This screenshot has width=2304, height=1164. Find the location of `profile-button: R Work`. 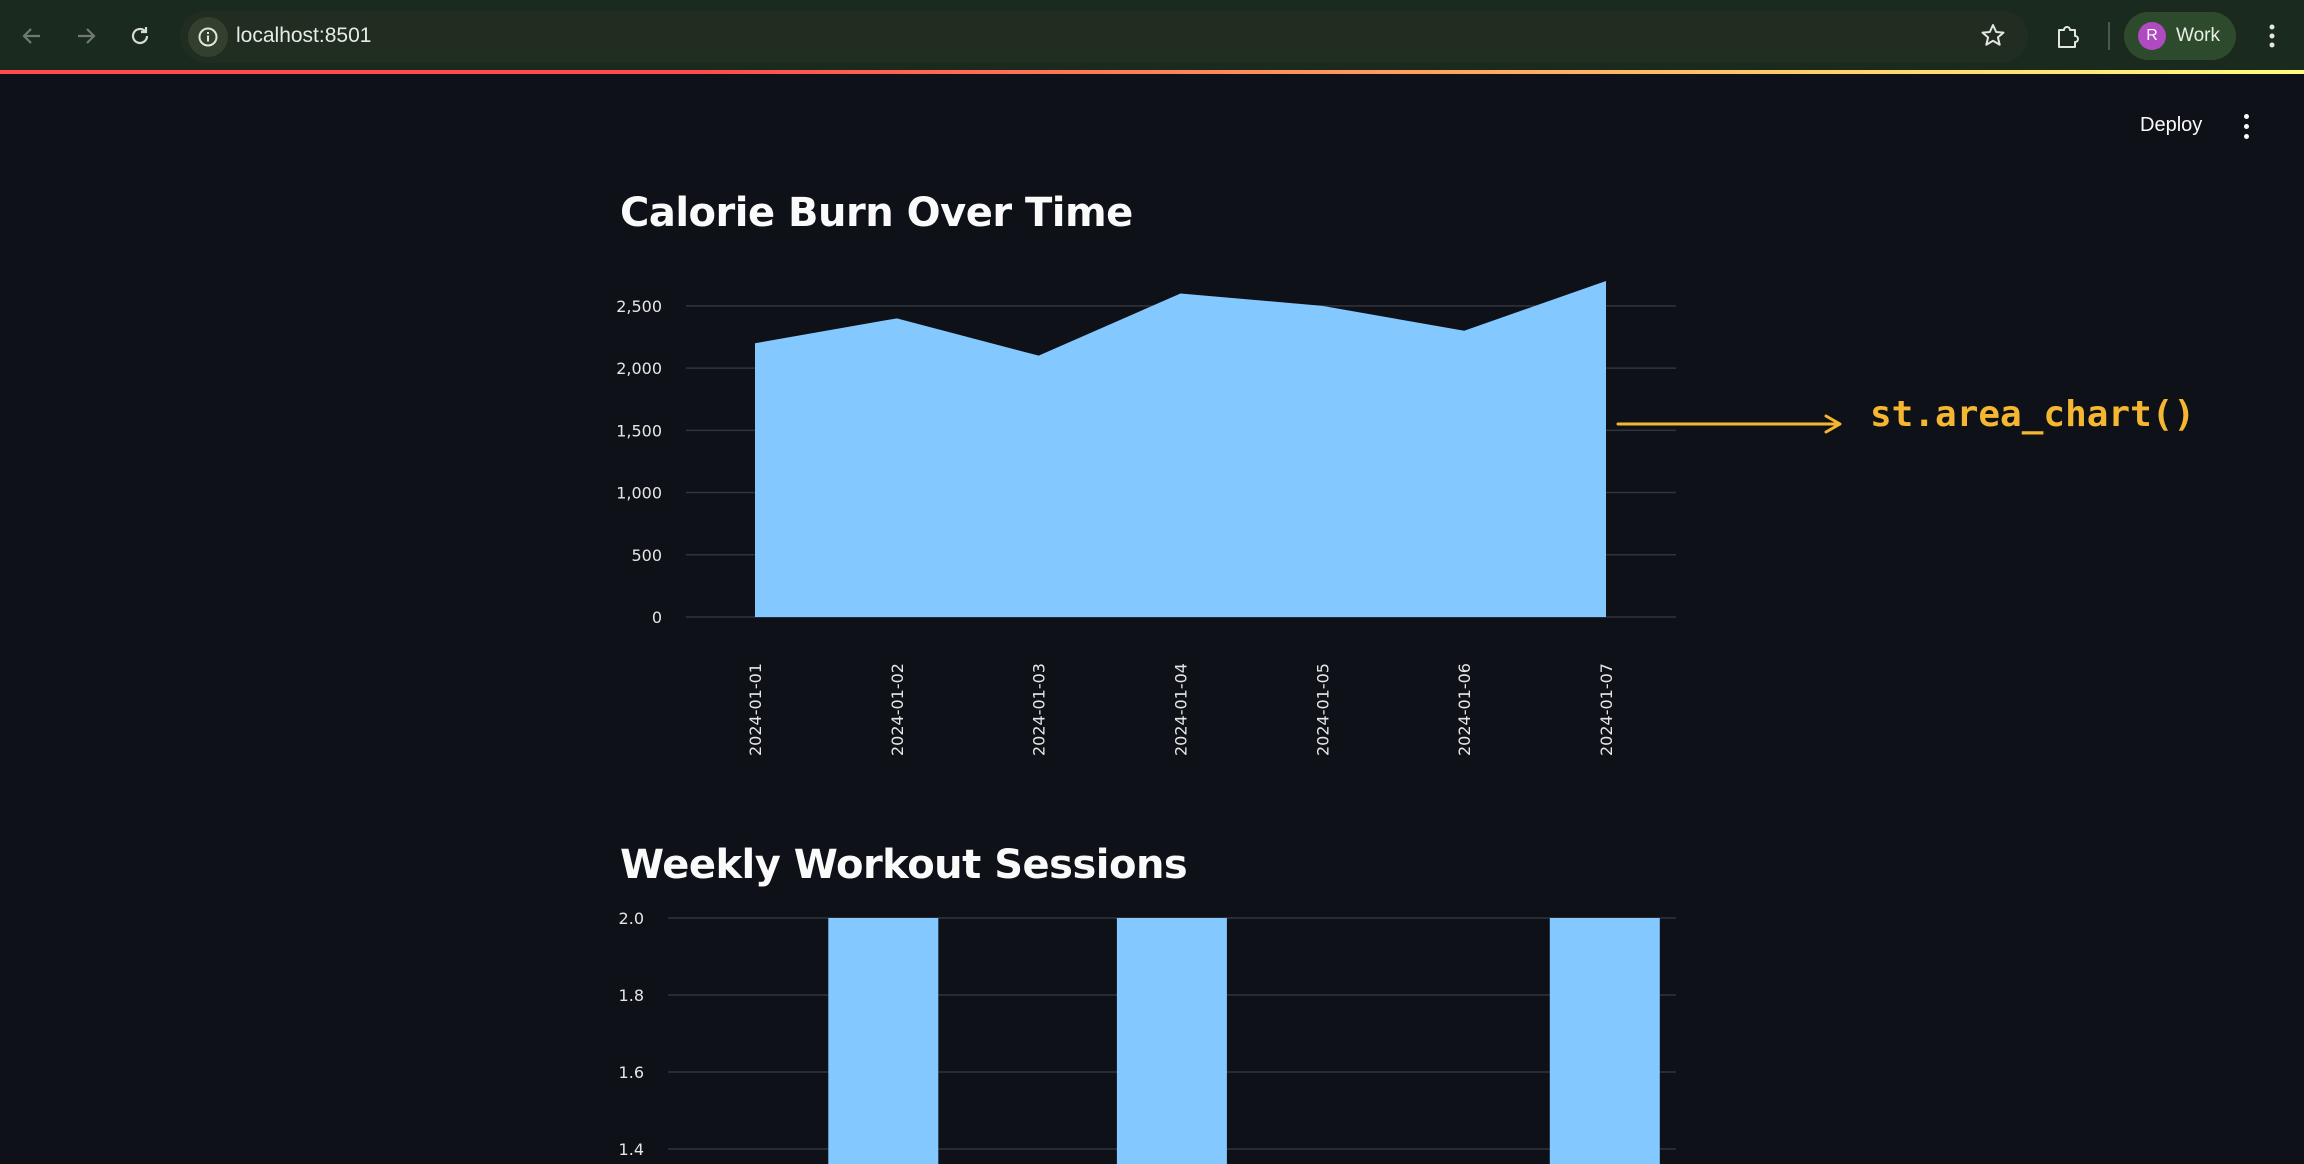

profile-button: R Work is located at coordinates (2180, 36).